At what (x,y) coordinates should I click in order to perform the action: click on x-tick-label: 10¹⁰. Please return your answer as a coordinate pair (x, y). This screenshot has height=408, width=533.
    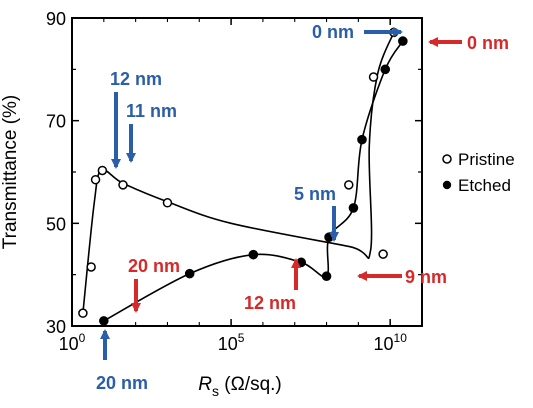
    Looking at the image, I should click on (390, 342).